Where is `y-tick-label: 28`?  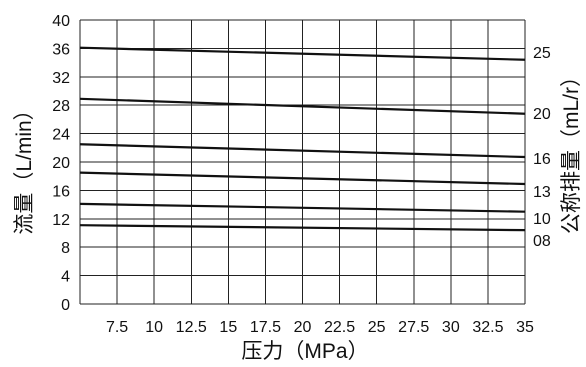 y-tick-label: 28 is located at coordinates (61, 106).